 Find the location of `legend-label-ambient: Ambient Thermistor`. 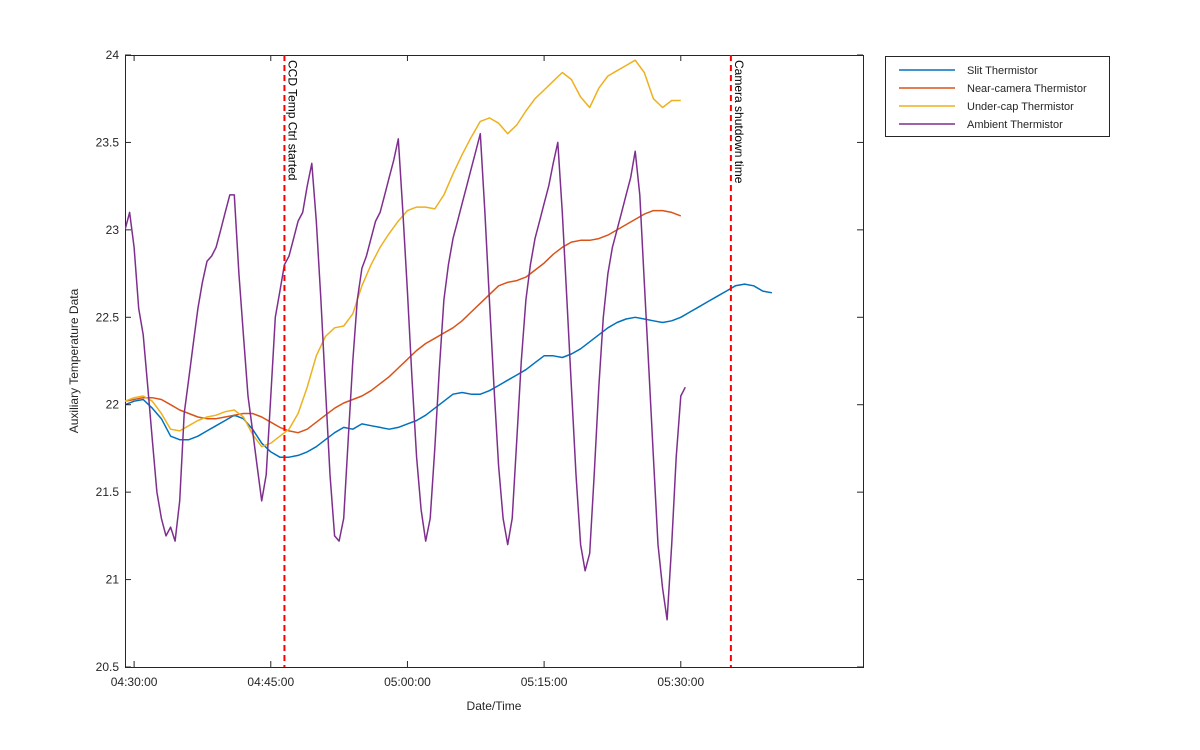

legend-label-ambient: Ambient Thermistor is located at coordinates (1015, 125).